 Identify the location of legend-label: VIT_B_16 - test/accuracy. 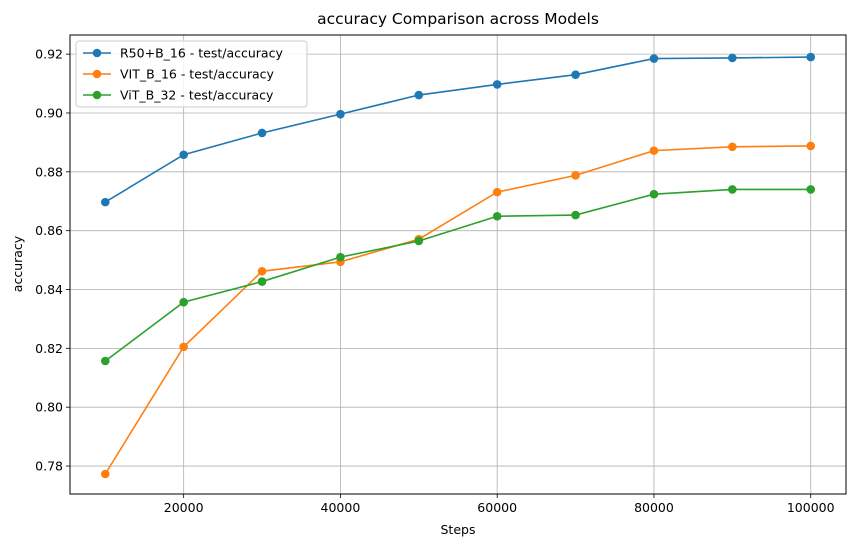
(197, 74).